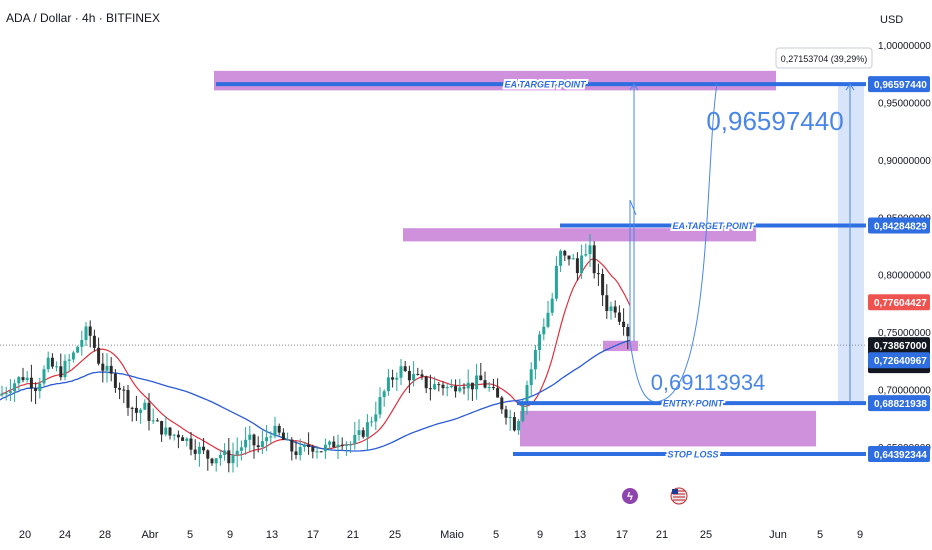 This screenshot has height=550, width=932. I want to click on price-tag-label: 0,72640967, so click(900, 361).